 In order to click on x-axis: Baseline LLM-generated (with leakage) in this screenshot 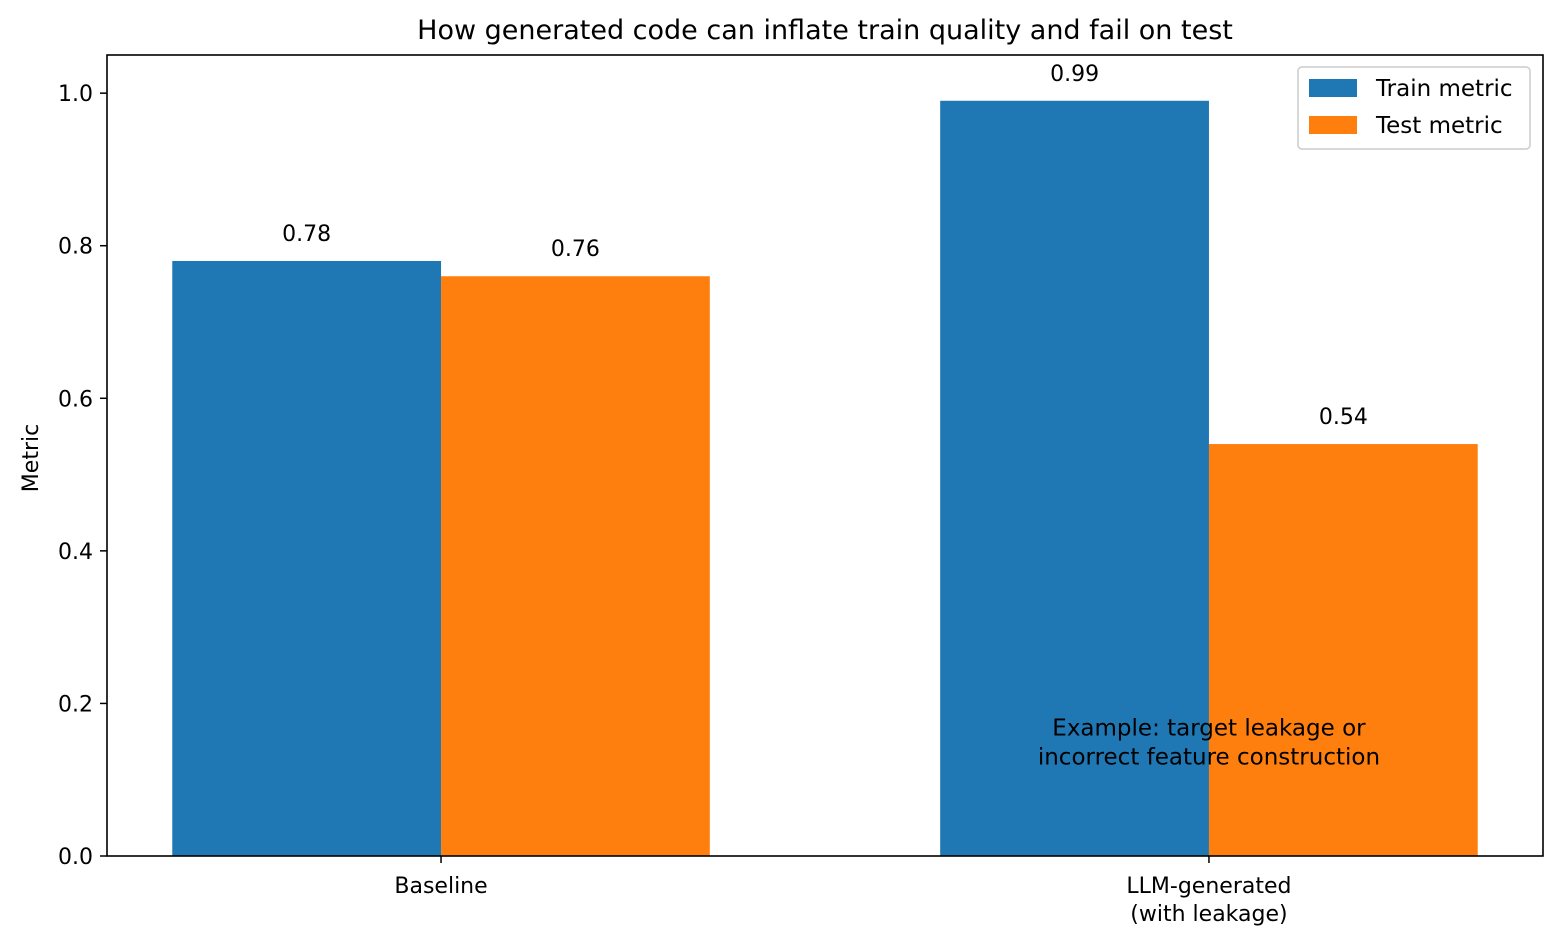, I will do `click(842, 891)`.